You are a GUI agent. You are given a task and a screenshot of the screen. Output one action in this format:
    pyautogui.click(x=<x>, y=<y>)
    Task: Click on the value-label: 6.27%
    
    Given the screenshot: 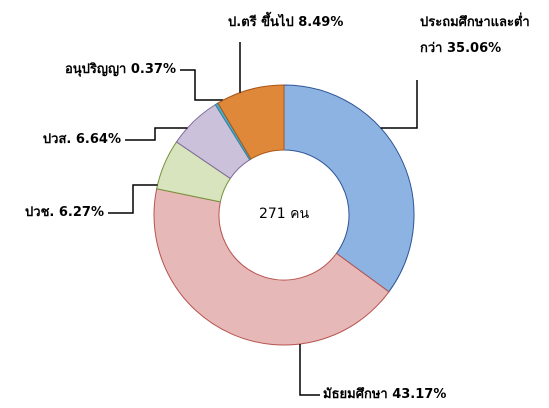 What is the action you would take?
    pyautogui.click(x=81, y=212)
    